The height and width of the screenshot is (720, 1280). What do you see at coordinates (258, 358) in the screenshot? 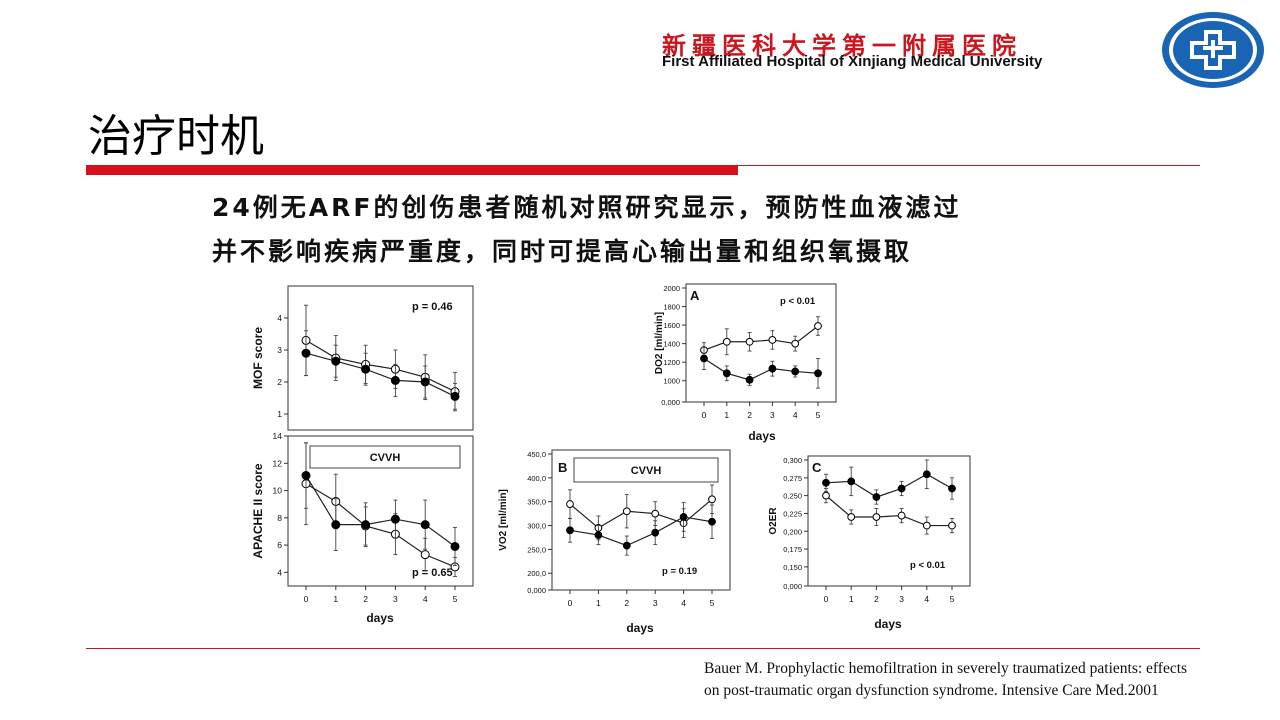
I see `y-axis-label: MOF score` at bounding box center [258, 358].